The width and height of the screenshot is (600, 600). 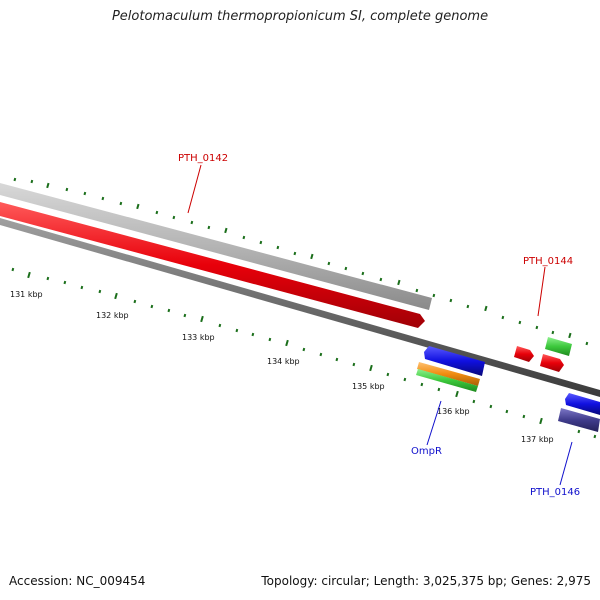 I want to click on gene-green-small-forward, so click(x=558, y=346).